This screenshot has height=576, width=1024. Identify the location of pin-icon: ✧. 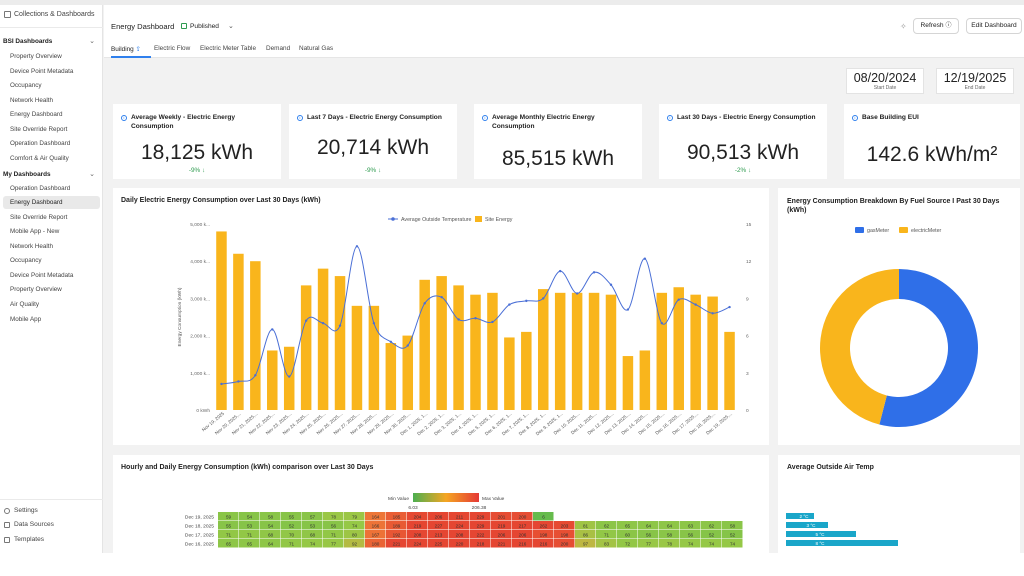
(903, 26).